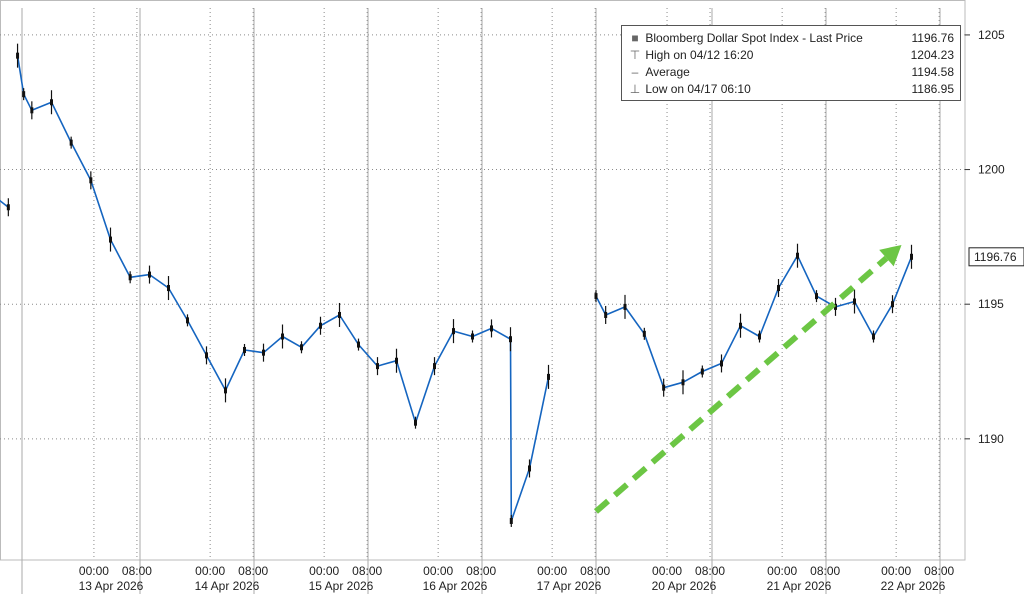  I want to click on x-date-label: 21 Apr 2026, so click(799, 586).